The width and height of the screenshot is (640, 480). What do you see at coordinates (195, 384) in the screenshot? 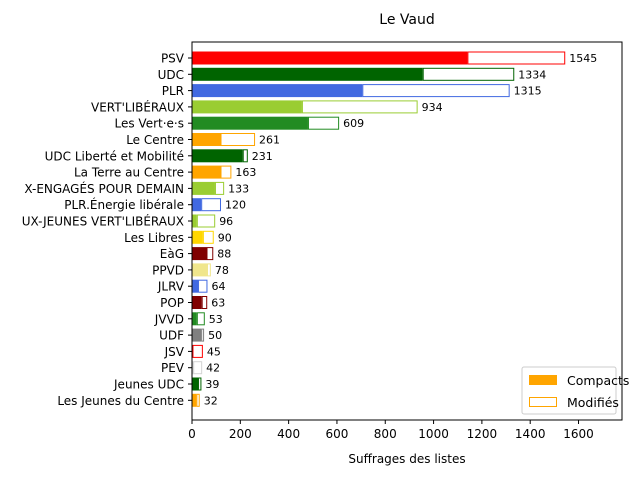
I see `bar-compacts-jeunes-udc` at bounding box center [195, 384].